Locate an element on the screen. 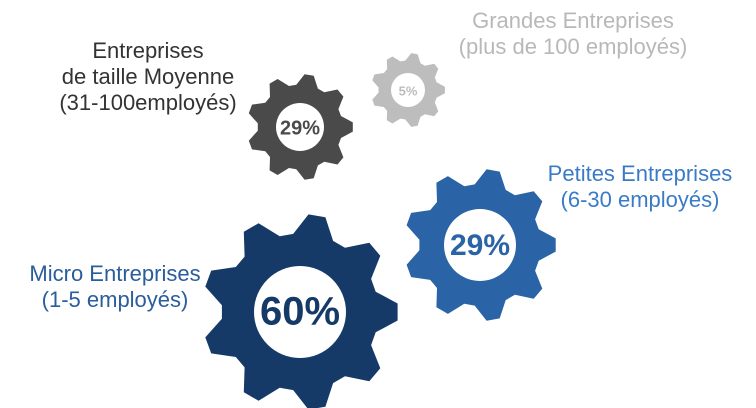 The height and width of the screenshot is (408, 756). value-label: 5% is located at coordinates (408, 90).